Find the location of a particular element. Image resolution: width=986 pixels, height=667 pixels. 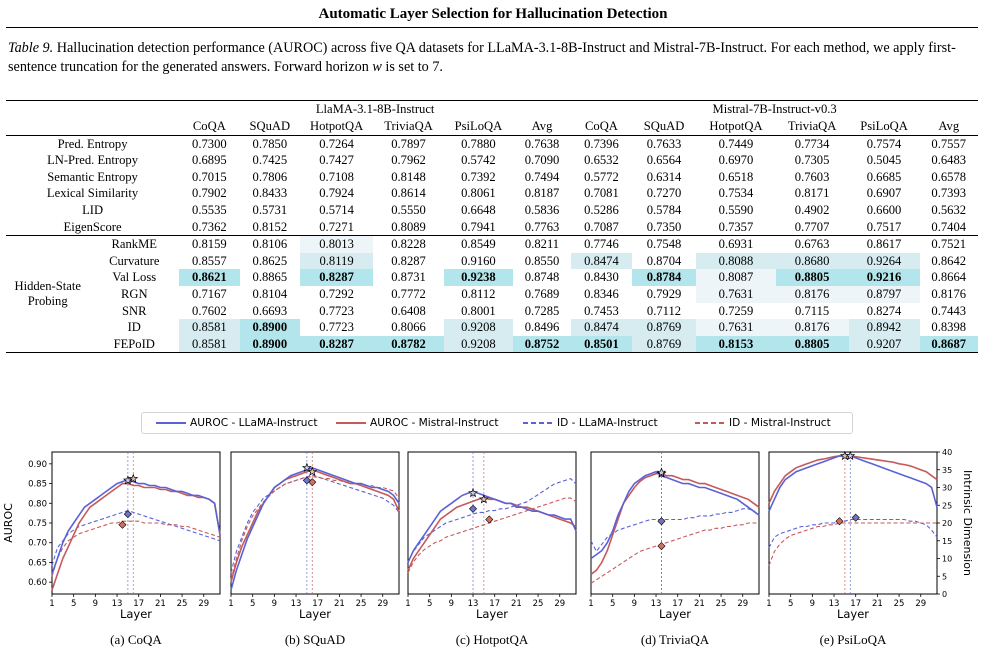

table-cell: 0.8664 is located at coordinates (949, 277).